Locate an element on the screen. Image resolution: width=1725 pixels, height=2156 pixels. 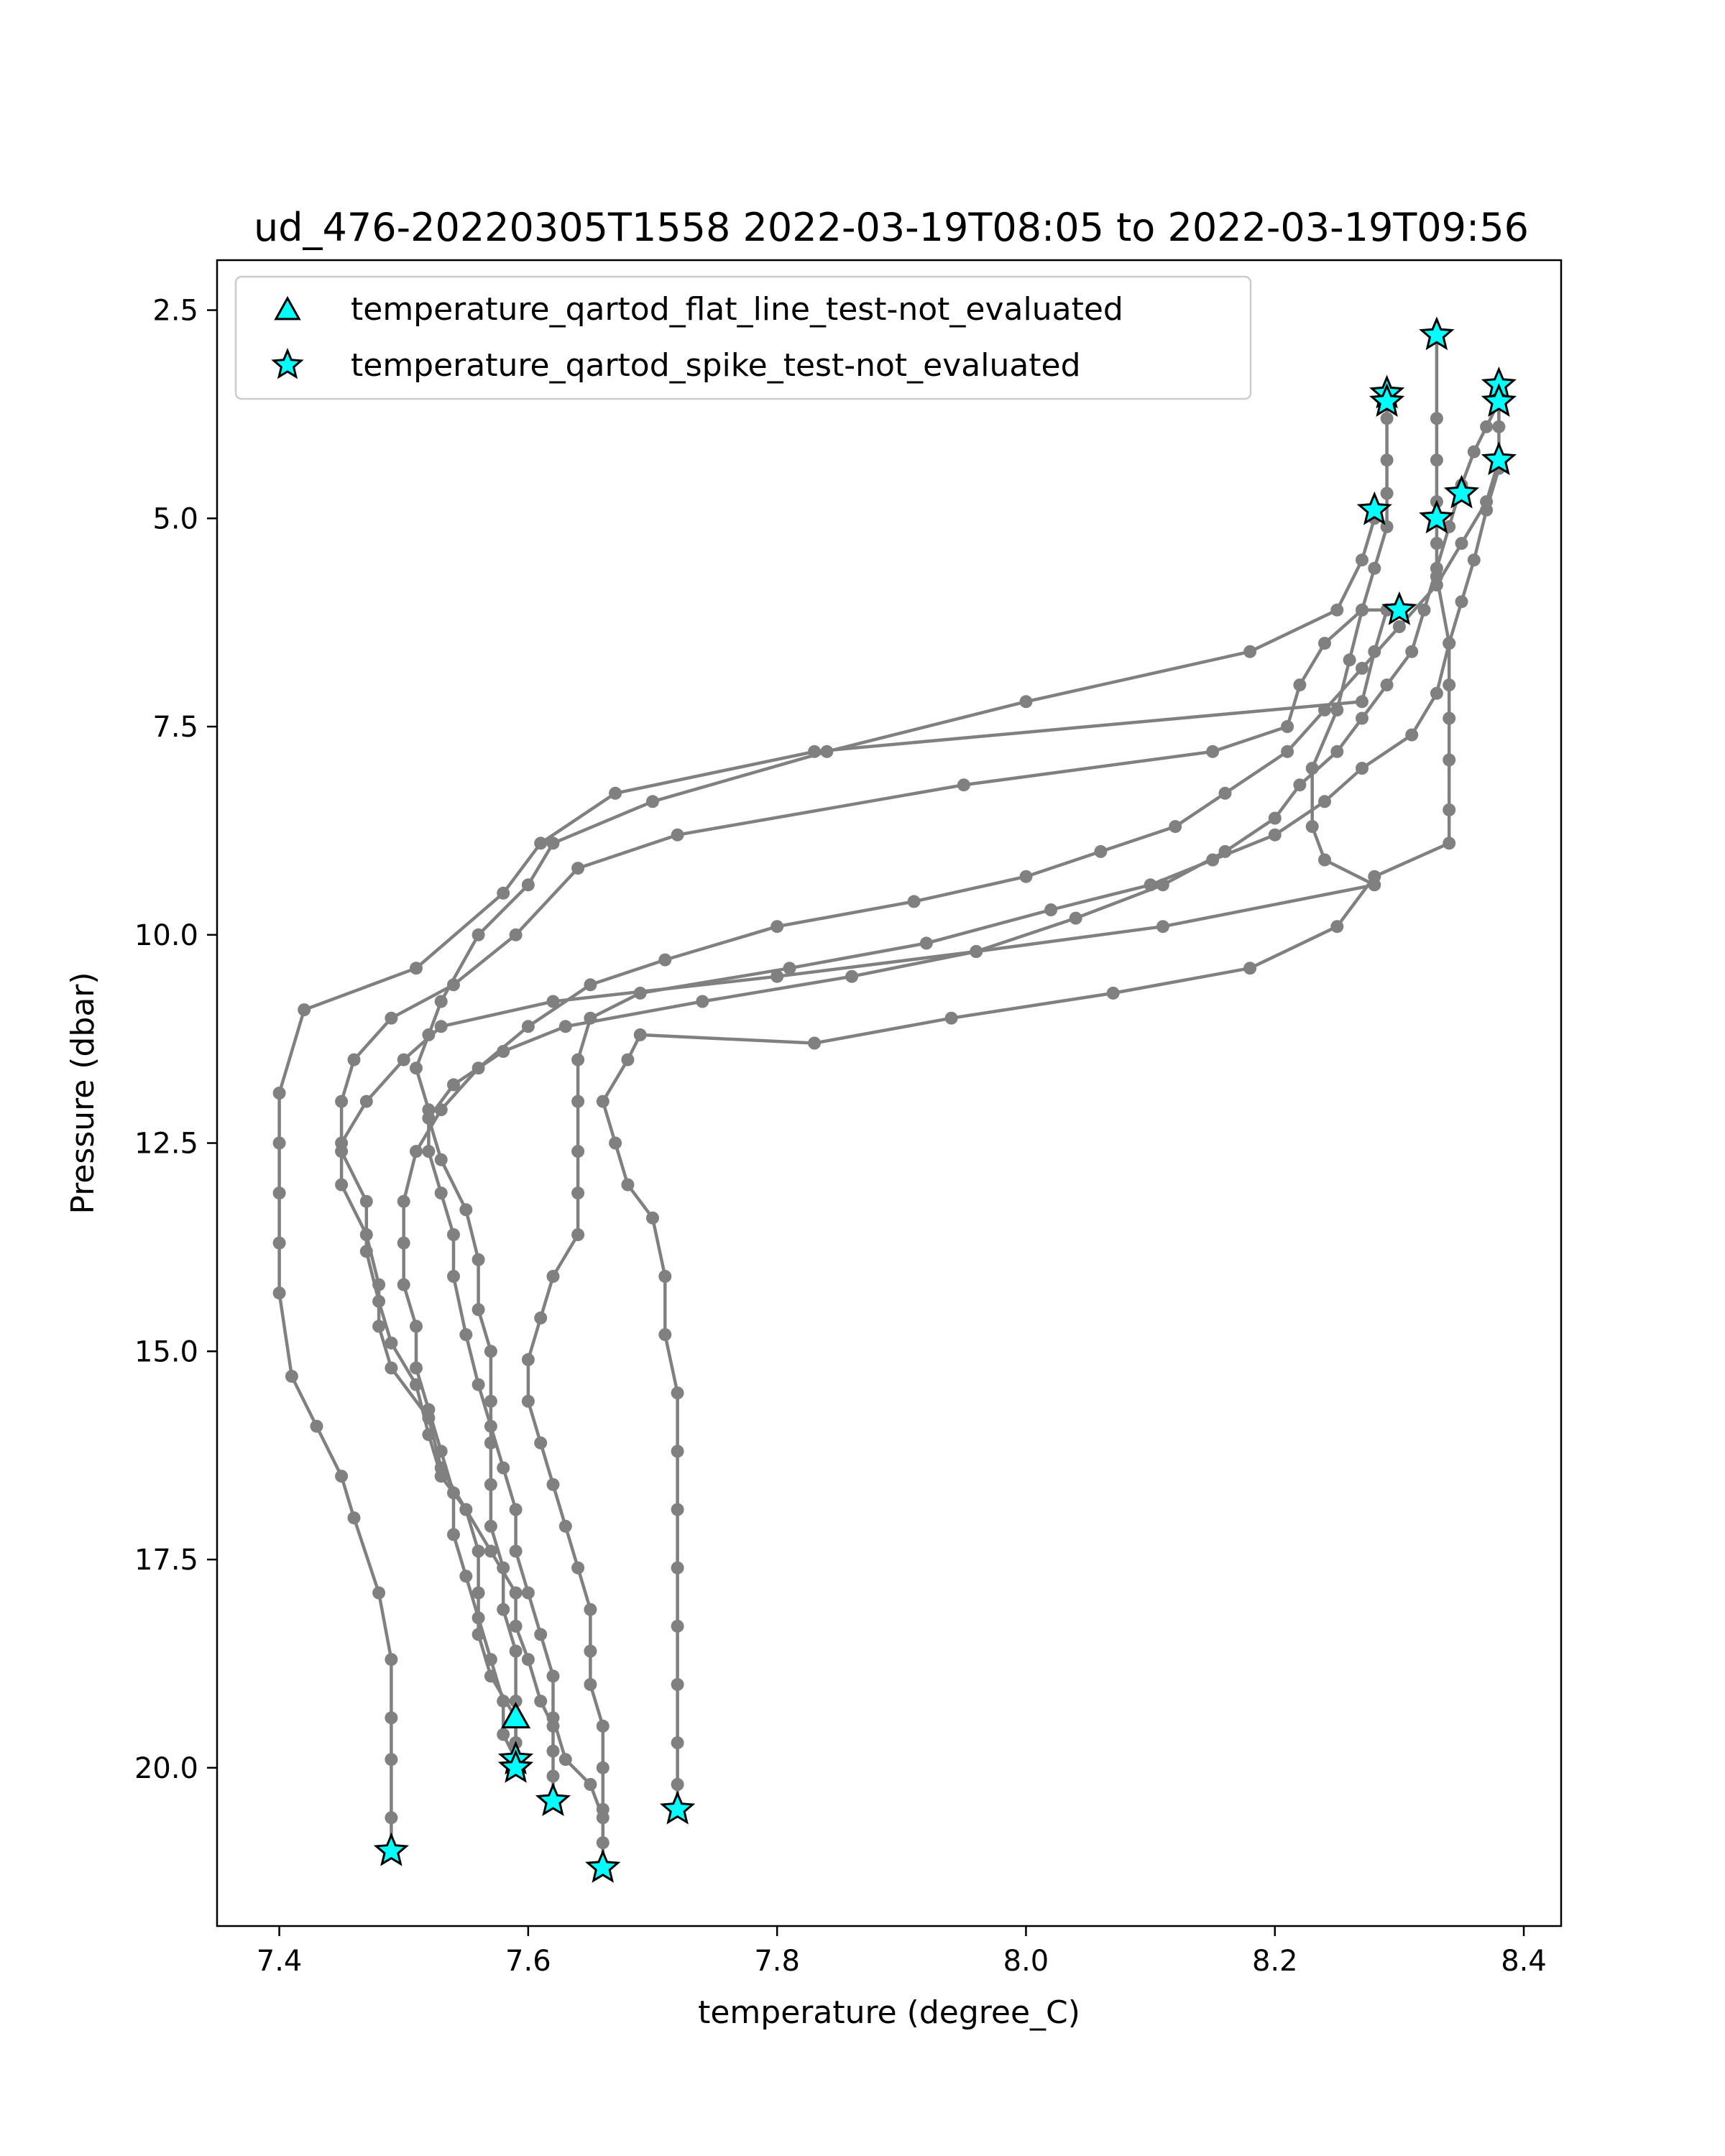
x-tick-label: 8.2 is located at coordinates (1275, 1961).